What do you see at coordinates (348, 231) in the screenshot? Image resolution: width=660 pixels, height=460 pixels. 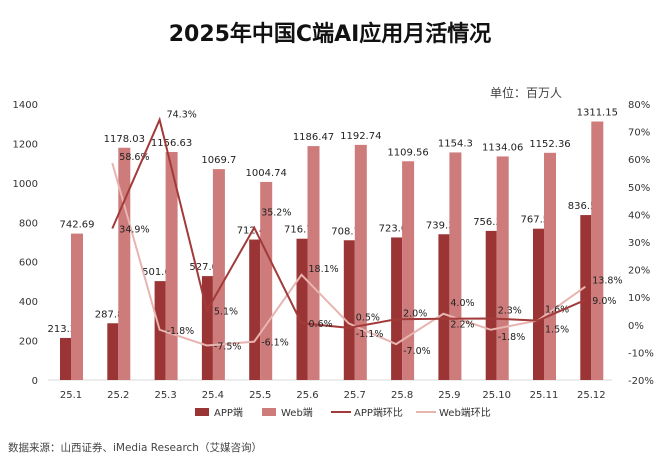 I see `data-label-app: 708.79` at bounding box center [348, 231].